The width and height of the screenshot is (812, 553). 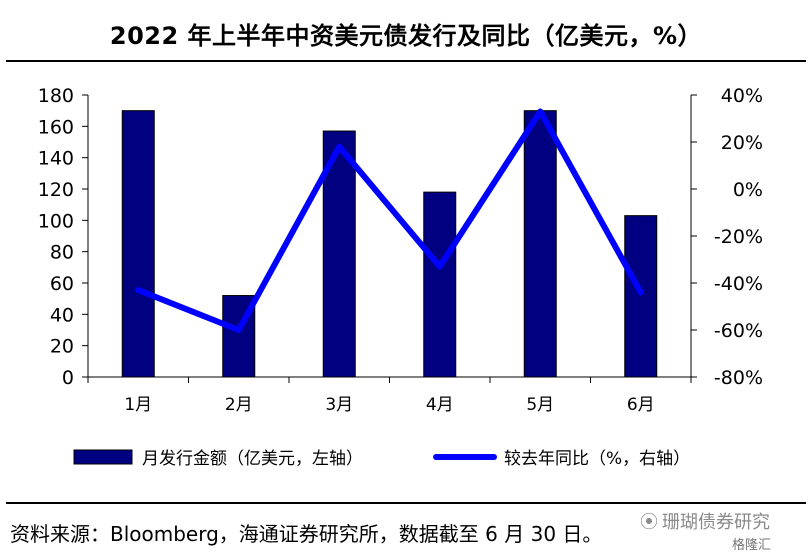 I want to click on x-tick-label: 2月, so click(x=239, y=405).